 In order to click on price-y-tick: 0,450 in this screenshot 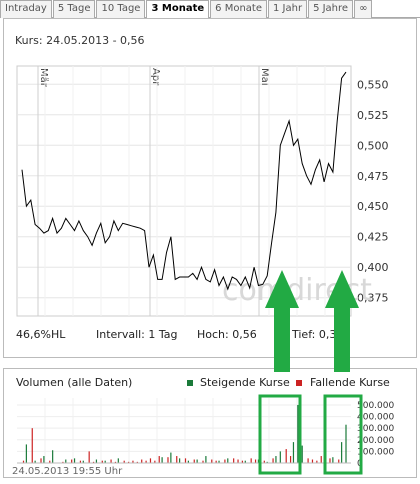, I will do `click(373, 206)`.